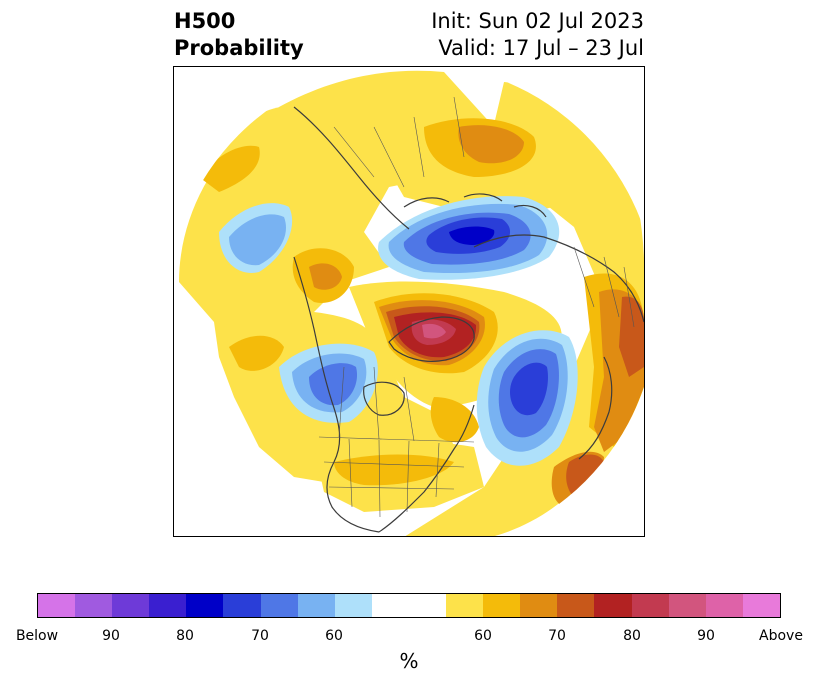 This screenshot has width=819, height=686. Describe the element at coordinates (472, 235) in the screenshot. I see `anomaly-below-blue-deep-arctic` at that location.